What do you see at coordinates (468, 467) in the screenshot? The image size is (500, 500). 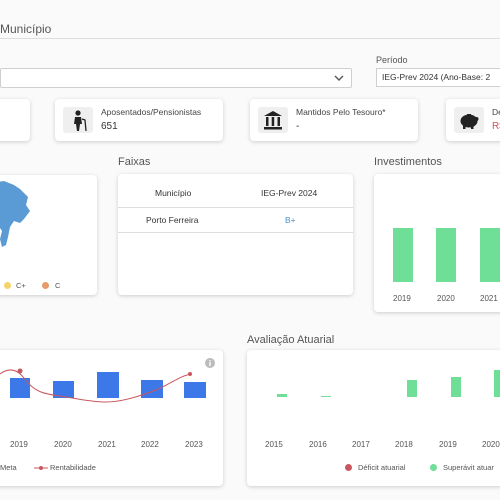 I see `legend-label-superavit: Superávit atuar` at bounding box center [468, 467].